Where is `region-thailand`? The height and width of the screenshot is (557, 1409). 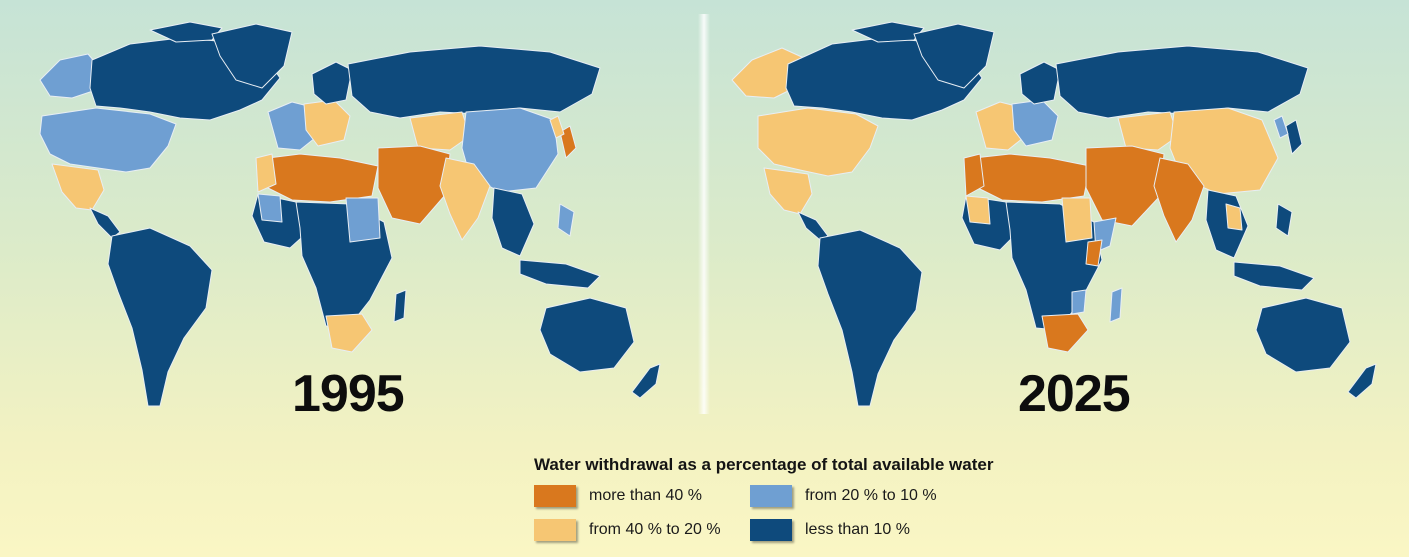
region-thailand is located at coordinates (1234, 217).